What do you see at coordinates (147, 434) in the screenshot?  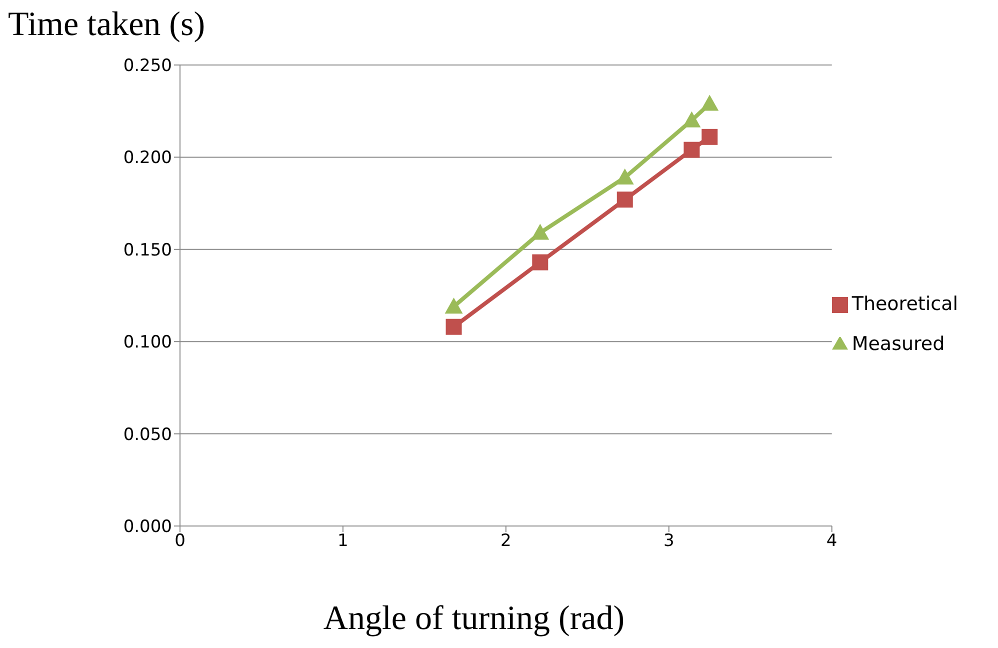 I see `y-tick-label: 0.050` at bounding box center [147, 434].